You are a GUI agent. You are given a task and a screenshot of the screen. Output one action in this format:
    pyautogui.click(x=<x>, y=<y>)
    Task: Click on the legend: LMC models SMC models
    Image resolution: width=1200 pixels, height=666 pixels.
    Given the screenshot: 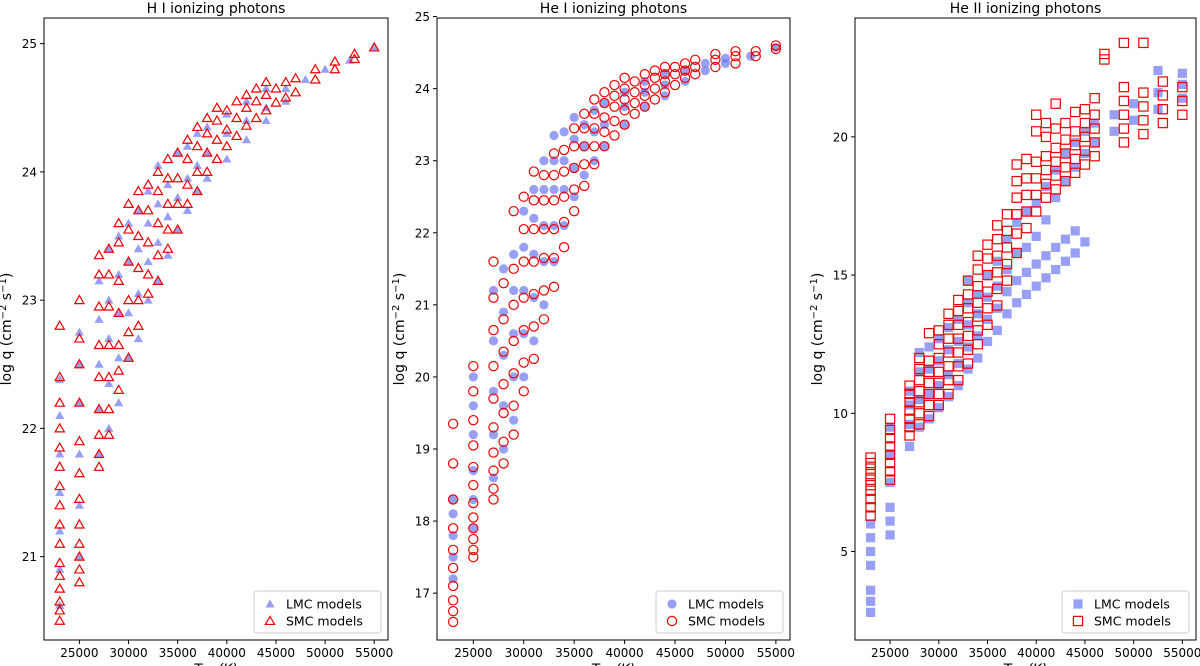 What is the action you would take?
    pyautogui.click(x=1125, y=612)
    